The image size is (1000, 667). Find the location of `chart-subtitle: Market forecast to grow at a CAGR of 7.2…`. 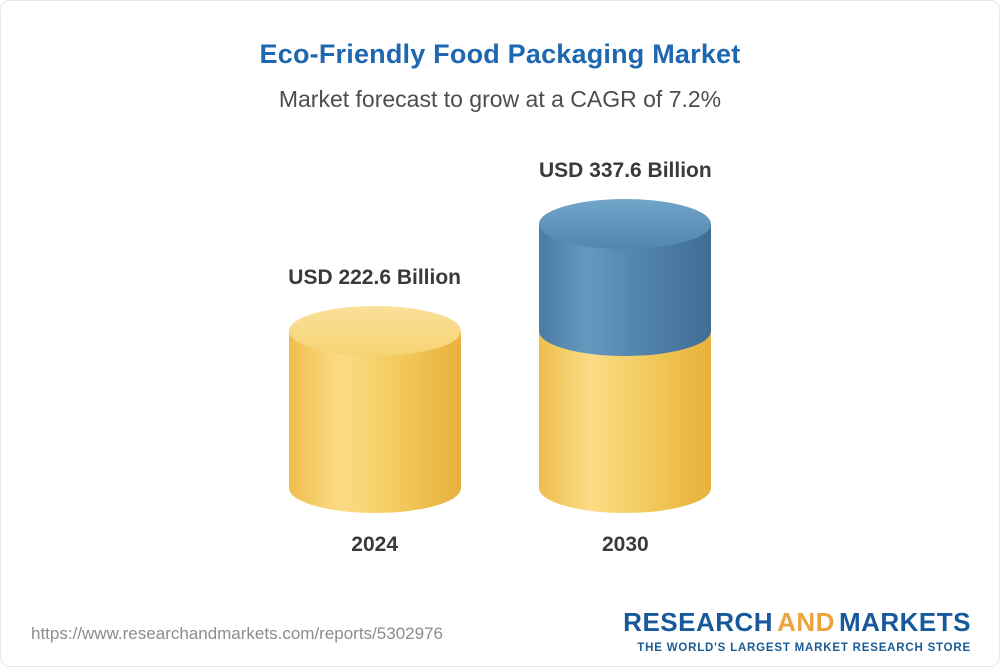

chart-subtitle: Market forecast to grow at a CAGR of 7.2… is located at coordinates (500, 99).